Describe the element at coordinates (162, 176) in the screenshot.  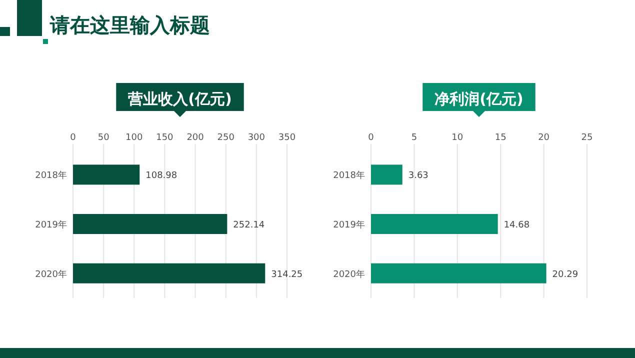
I see `data-label: 108.98` at that location.